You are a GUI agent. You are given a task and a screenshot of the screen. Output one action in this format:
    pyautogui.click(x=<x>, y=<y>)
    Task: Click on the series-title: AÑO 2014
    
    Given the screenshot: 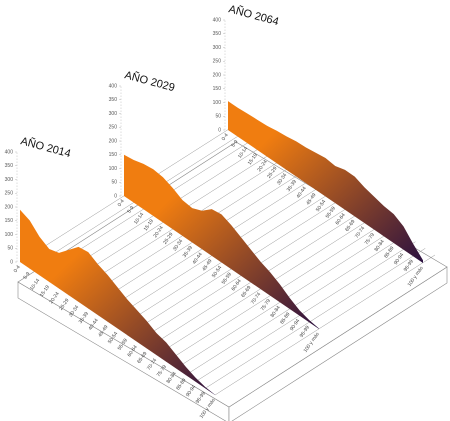 What is the action you would take?
    pyautogui.click(x=45, y=147)
    